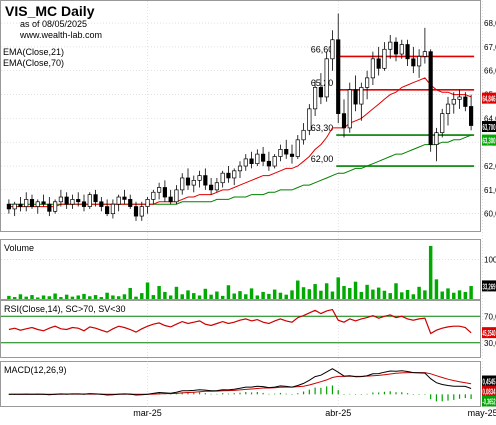 The height and width of the screenshot is (425, 496). Describe the element at coordinates (489, 381) in the screenshot. I see `macd-value-tag-bg` at that location.